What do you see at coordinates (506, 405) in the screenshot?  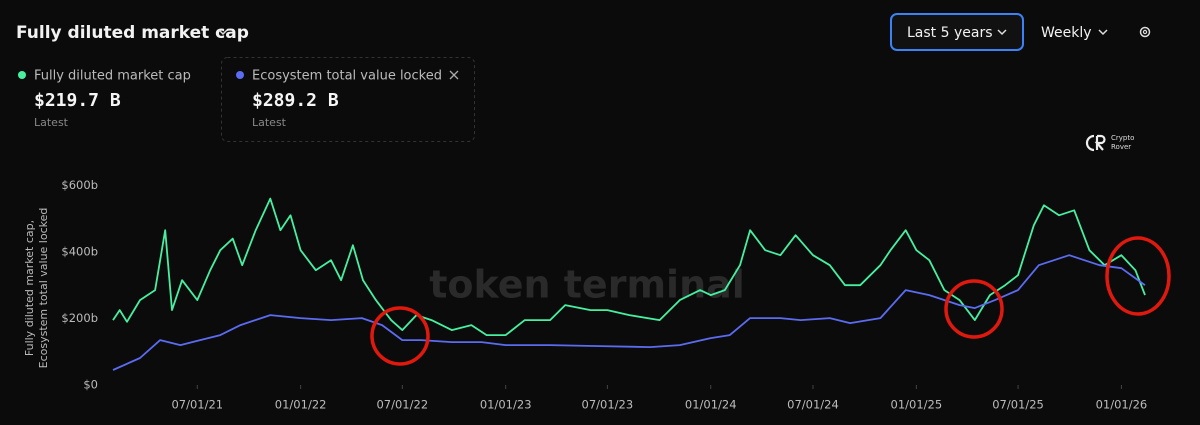 I see `x-tick-label: 01/01/23` at bounding box center [506, 405].